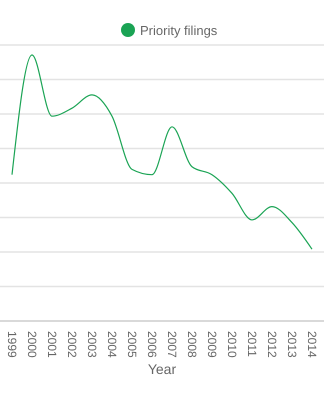 This screenshot has height=400, width=324. Describe the element at coordinates (32, 344) in the screenshot. I see `x-tick-label: 2000` at that location.